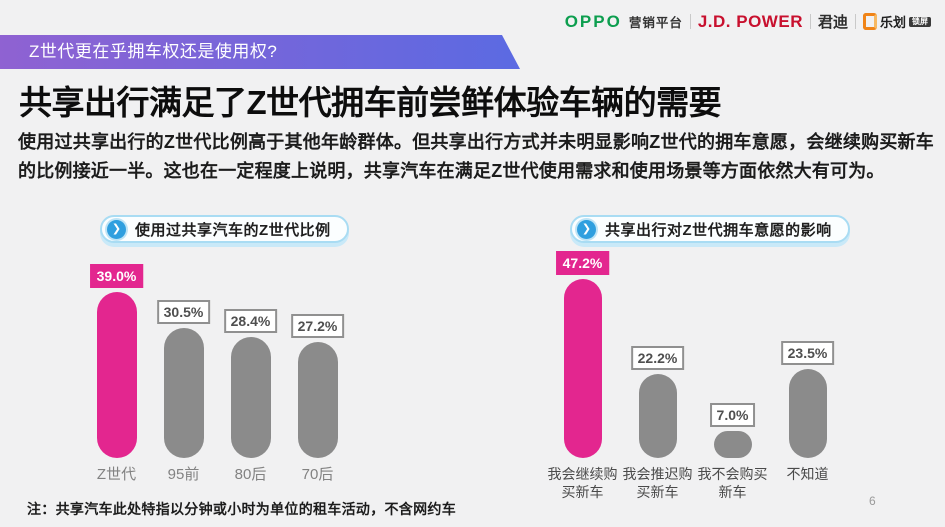 The width and height of the screenshot is (945, 527). I want to click on page-title: 共享出行满足了Z世代拥车前尝鲜体验车辆的需要, so click(370, 102).